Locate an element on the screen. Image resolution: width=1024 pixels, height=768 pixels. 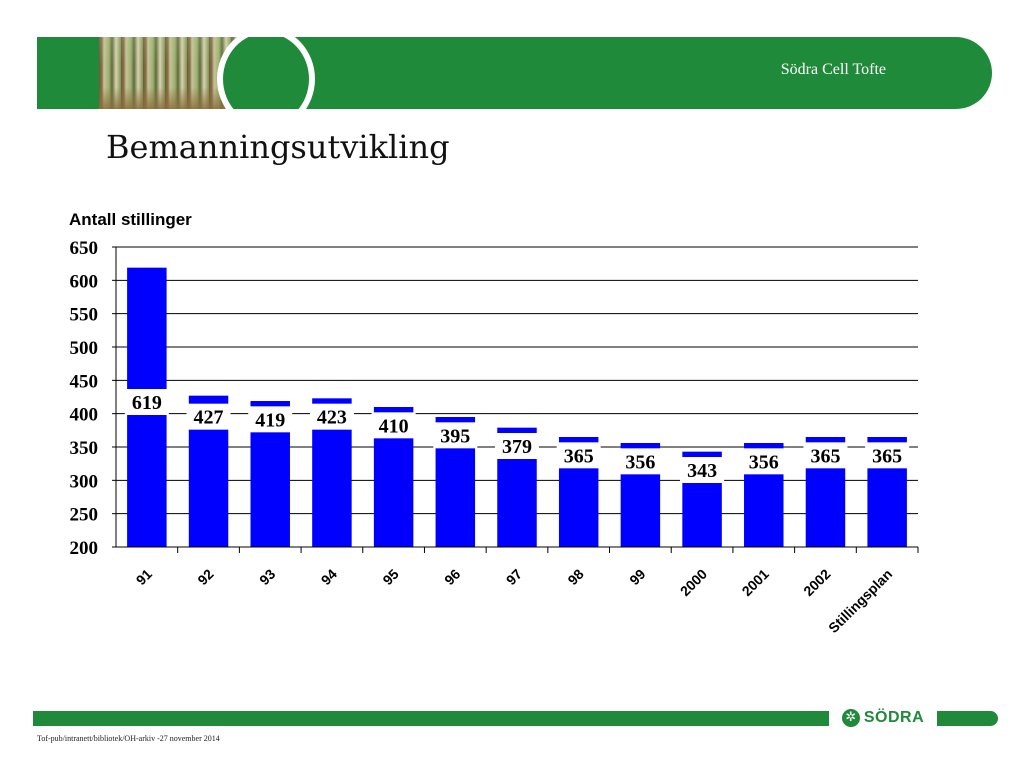
data-label: 395 is located at coordinates (455, 436).